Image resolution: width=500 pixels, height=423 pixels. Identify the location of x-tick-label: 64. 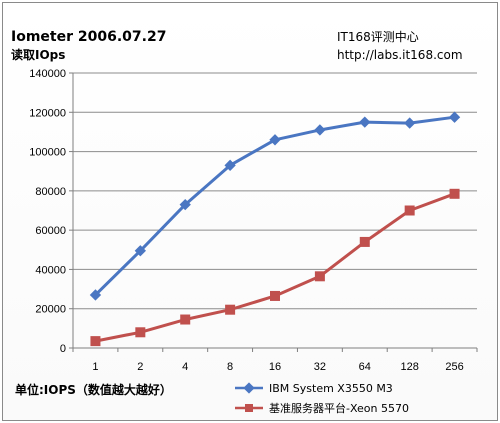
(365, 367).